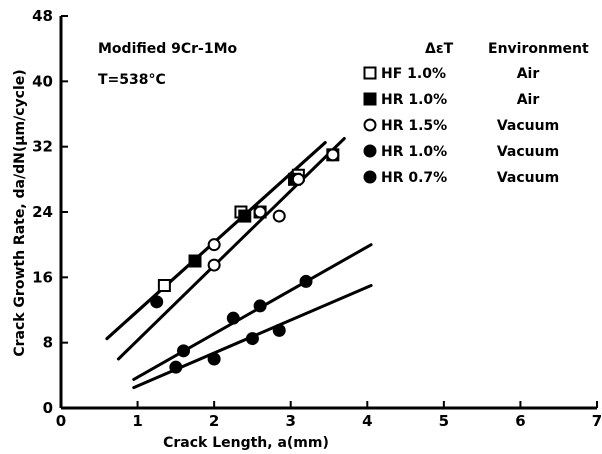 This screenshot has width=602, height=454. Describe the element at coordinates (528, 100) in the screenshot. I see `legend-environment-2: Air` at that location.